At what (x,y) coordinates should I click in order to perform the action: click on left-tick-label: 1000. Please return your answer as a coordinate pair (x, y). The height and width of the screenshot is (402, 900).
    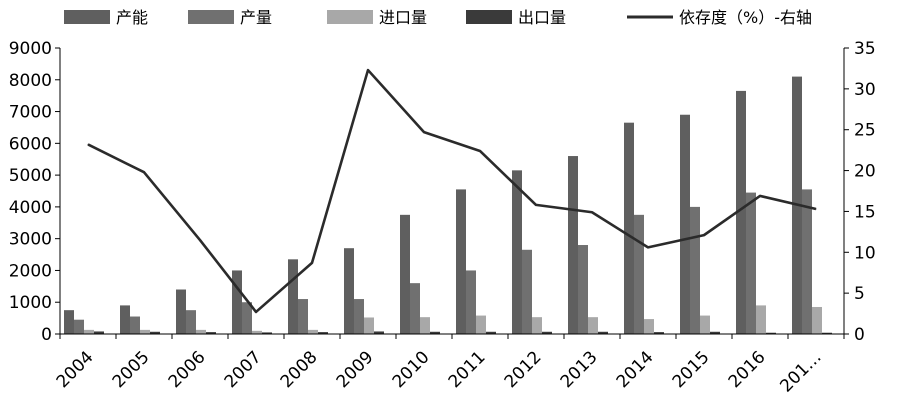
    Looking at the image, I should click on (30, 303).